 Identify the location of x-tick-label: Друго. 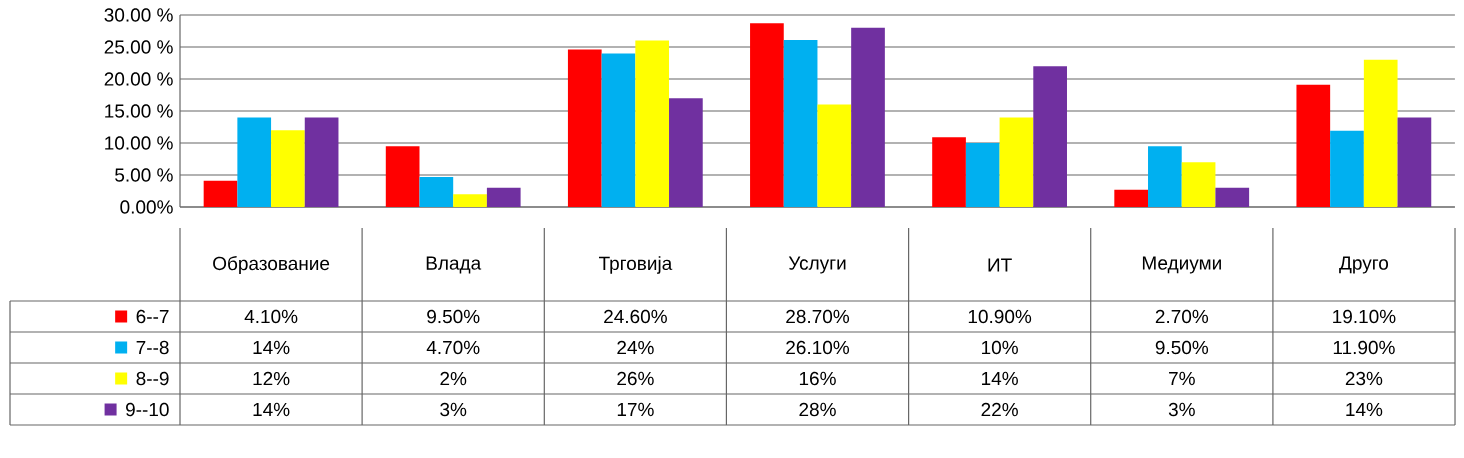
(1364, 265).